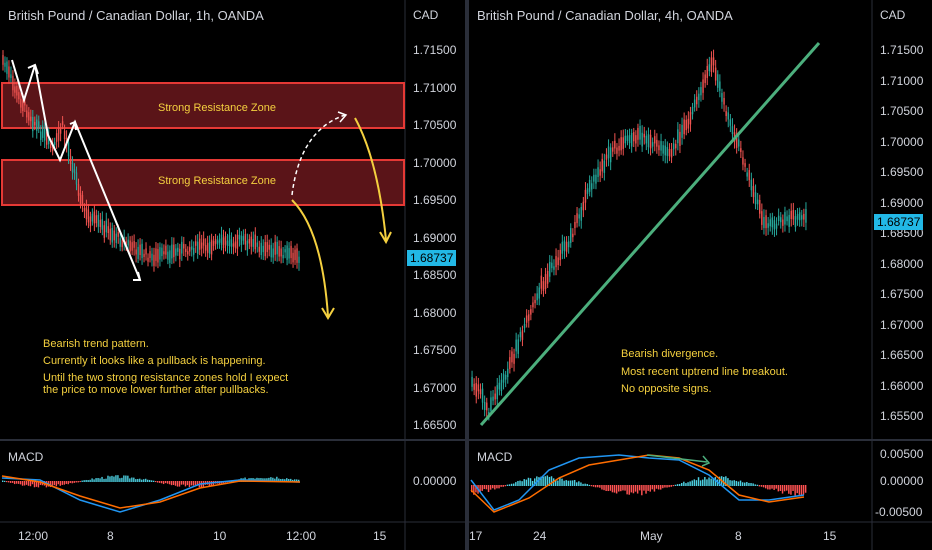 The image size is (932, 550). What do you see at coordinates (893, 15) in the screenshot?
I see `currency-label: CAD` at bounding box center [893, 15].